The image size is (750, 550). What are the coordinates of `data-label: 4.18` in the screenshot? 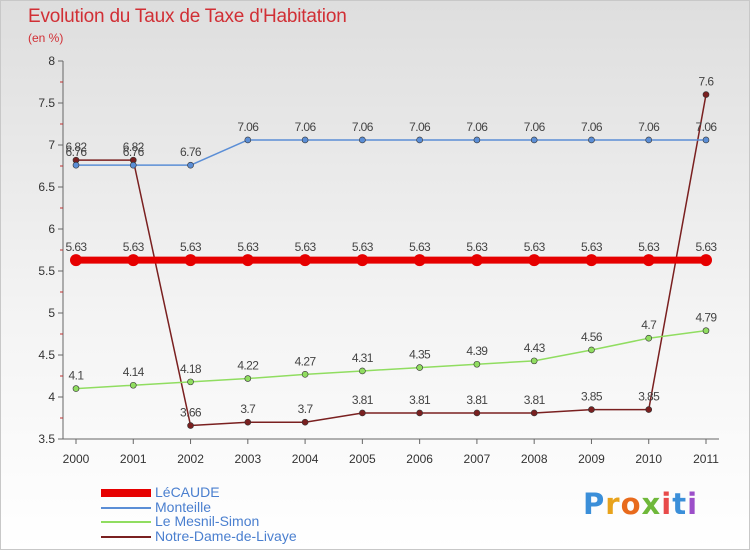 It's located at (191, 369).